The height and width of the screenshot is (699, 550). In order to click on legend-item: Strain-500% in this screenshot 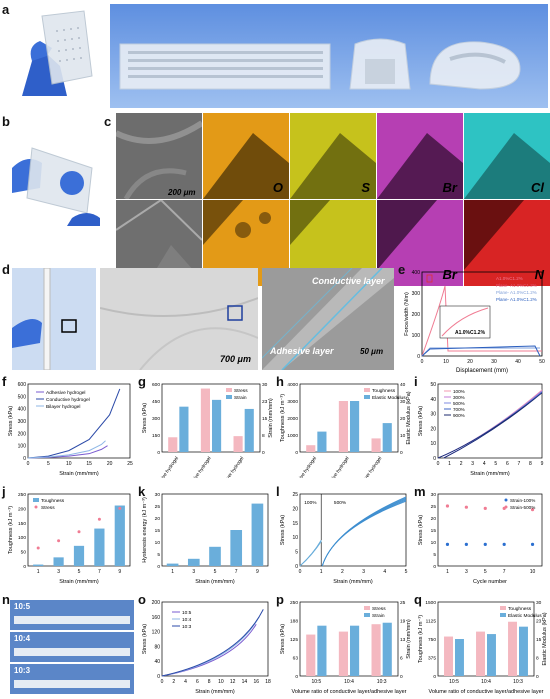, I will do `click(522, 507)`.